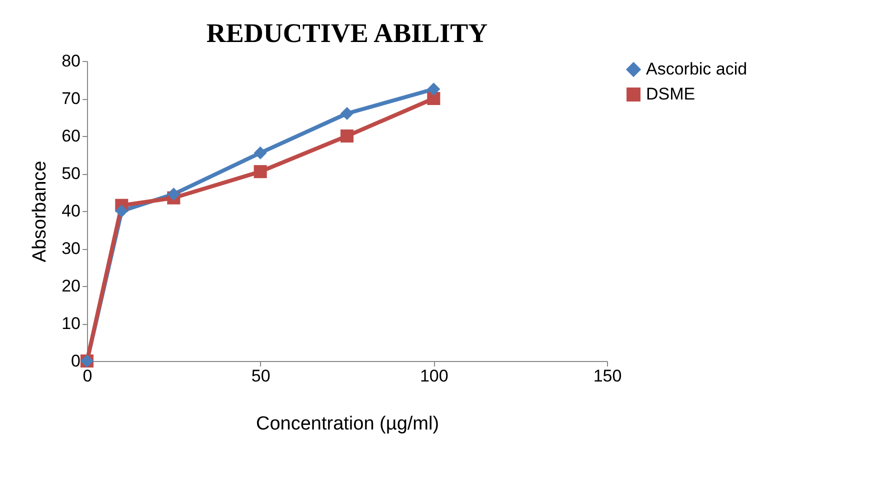 The height and width of the screenshot is (499, 888). I want to click on y-tick-label: 80, so click(71, 61).